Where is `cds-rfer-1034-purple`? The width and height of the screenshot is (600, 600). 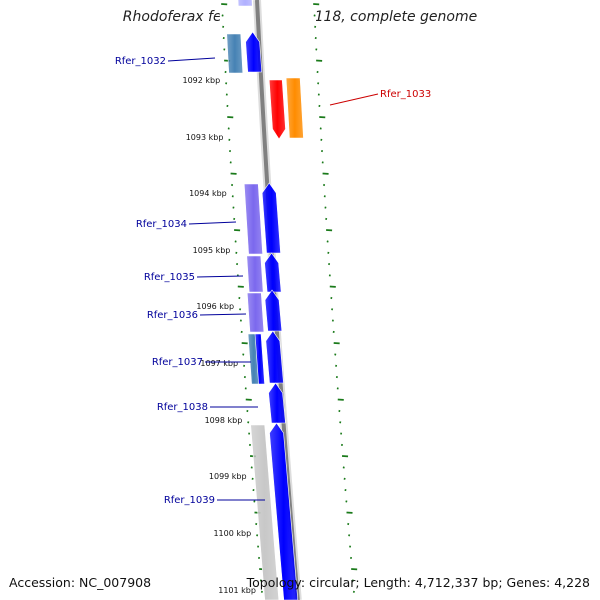 cds-rfer-1034-purple is located at coordinates (253, 219).